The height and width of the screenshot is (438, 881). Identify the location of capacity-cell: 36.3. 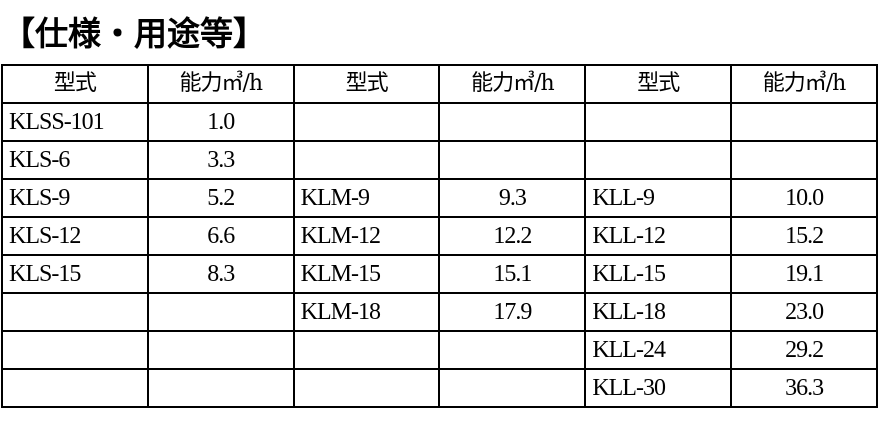
(804, 388).